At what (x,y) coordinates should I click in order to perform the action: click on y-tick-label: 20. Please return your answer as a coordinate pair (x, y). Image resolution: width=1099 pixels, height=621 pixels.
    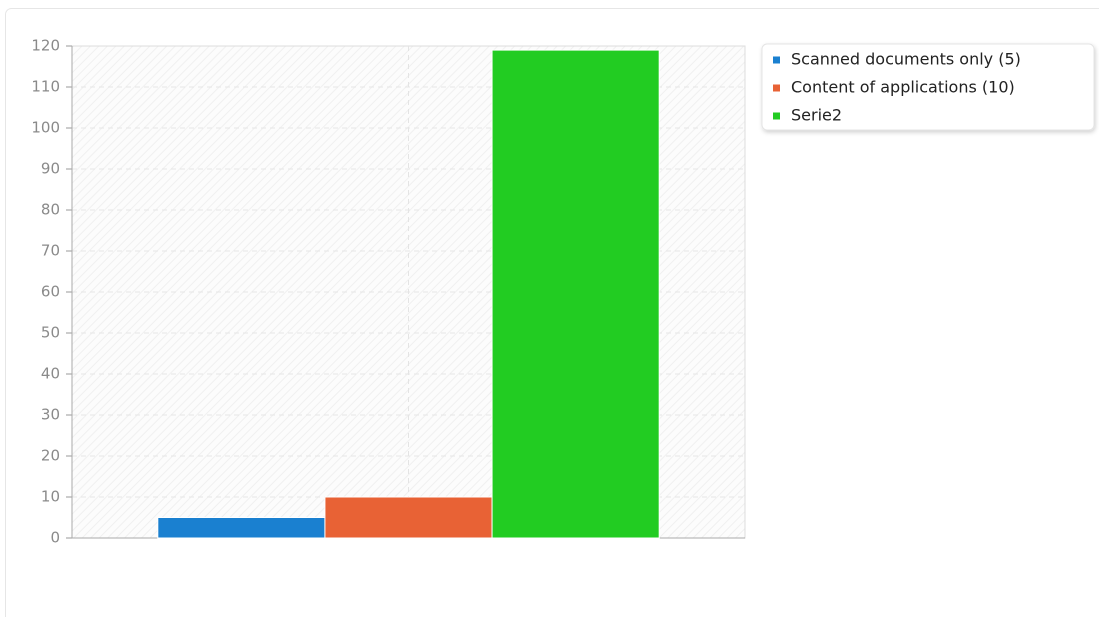
    Looking at the image, I should click on (50, 456).